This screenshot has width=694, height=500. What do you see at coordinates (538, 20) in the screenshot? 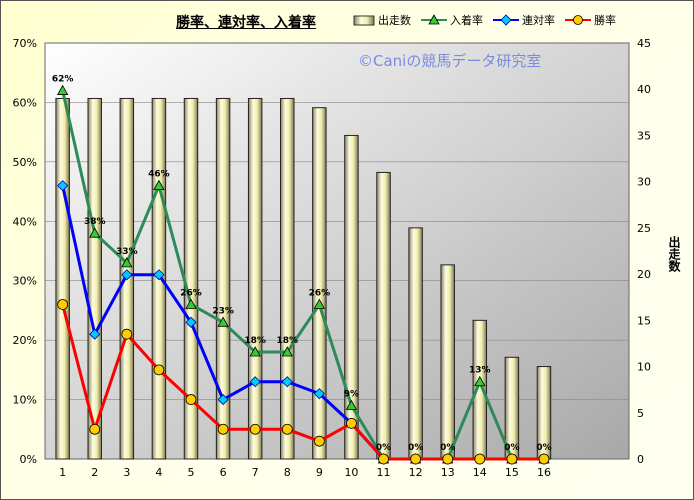
I see `legend-label-place-rate: 連対率` at bounding box center [538, 20].